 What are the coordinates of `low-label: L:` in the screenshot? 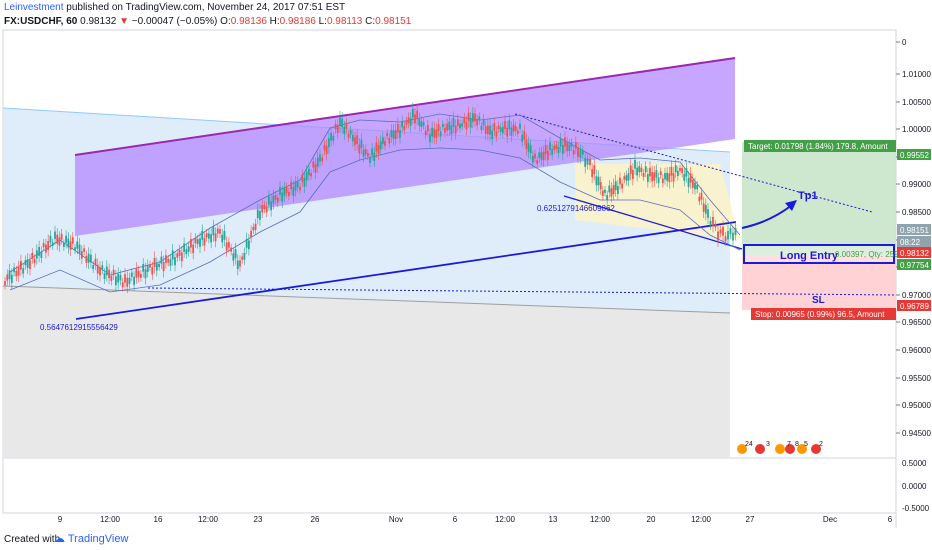 It's located at (322, 21).